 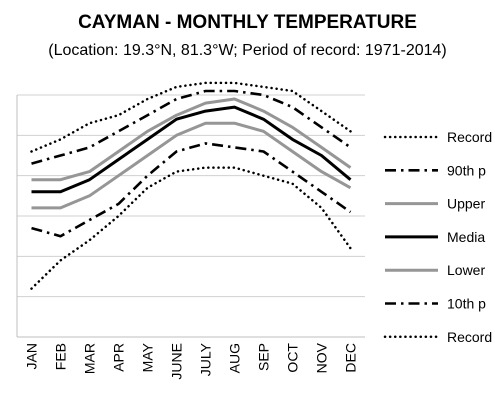 What do you see at coordinates (466, 170) in the screenshot?
I see `legend-label: 90th p` at bounding box center [466, 170].